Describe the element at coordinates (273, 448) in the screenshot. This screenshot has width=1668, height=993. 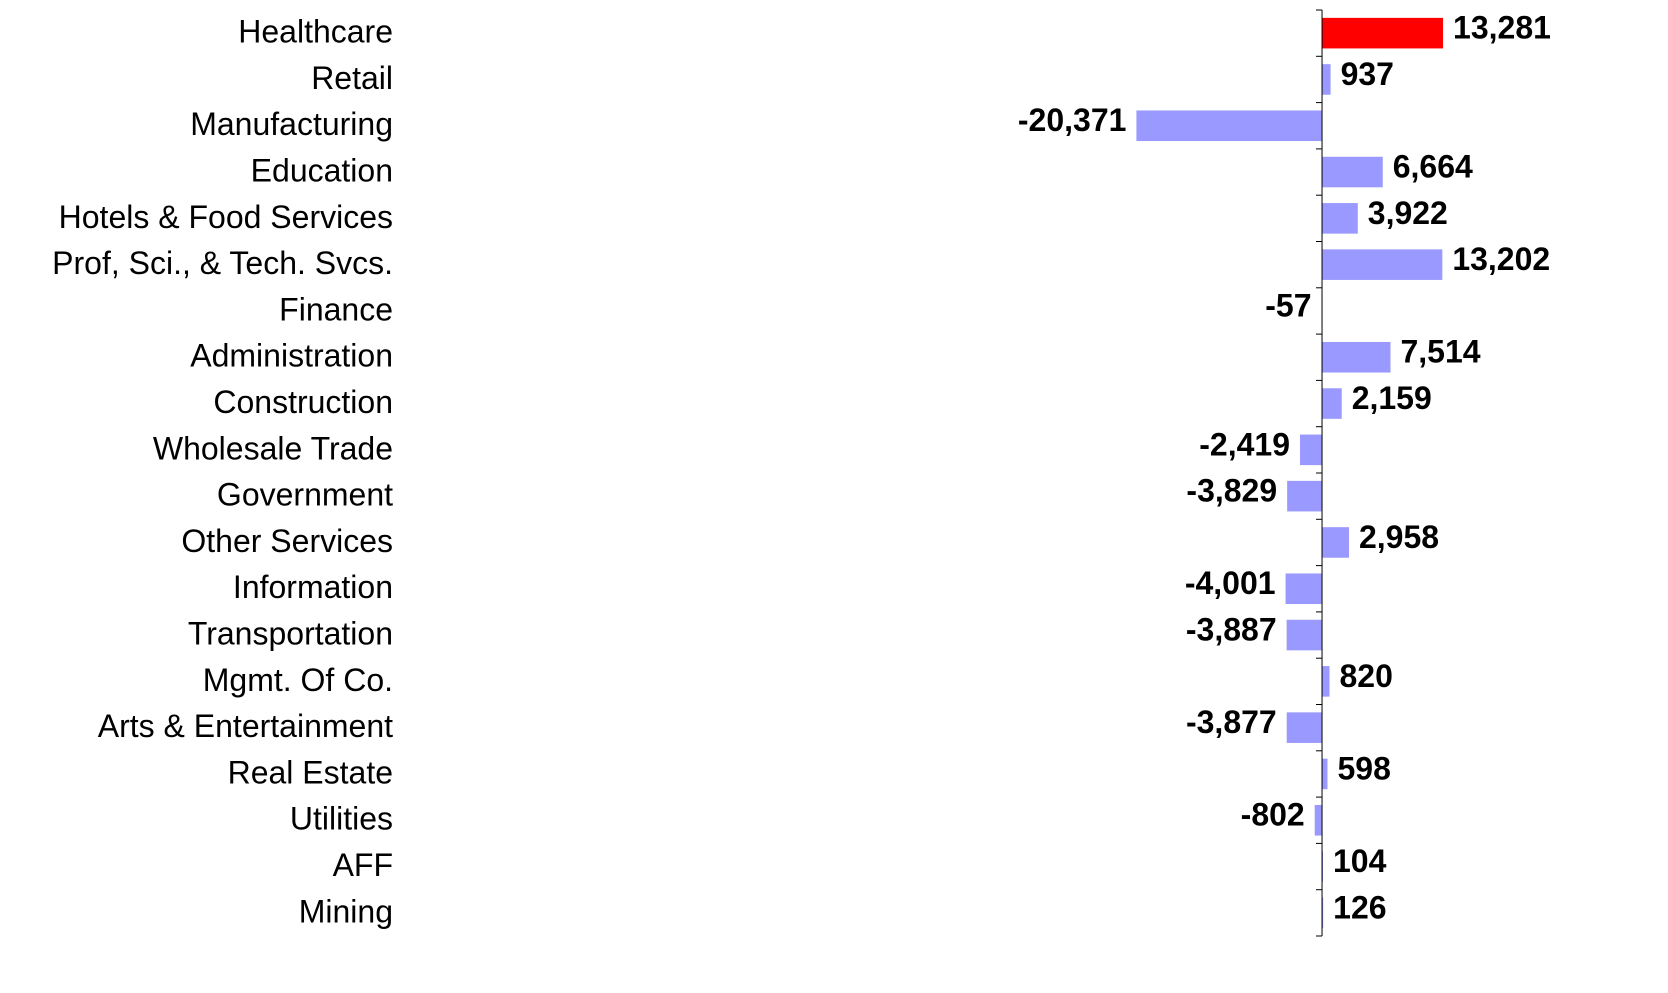
I see `category-label: Wholesale Trade` at that location.